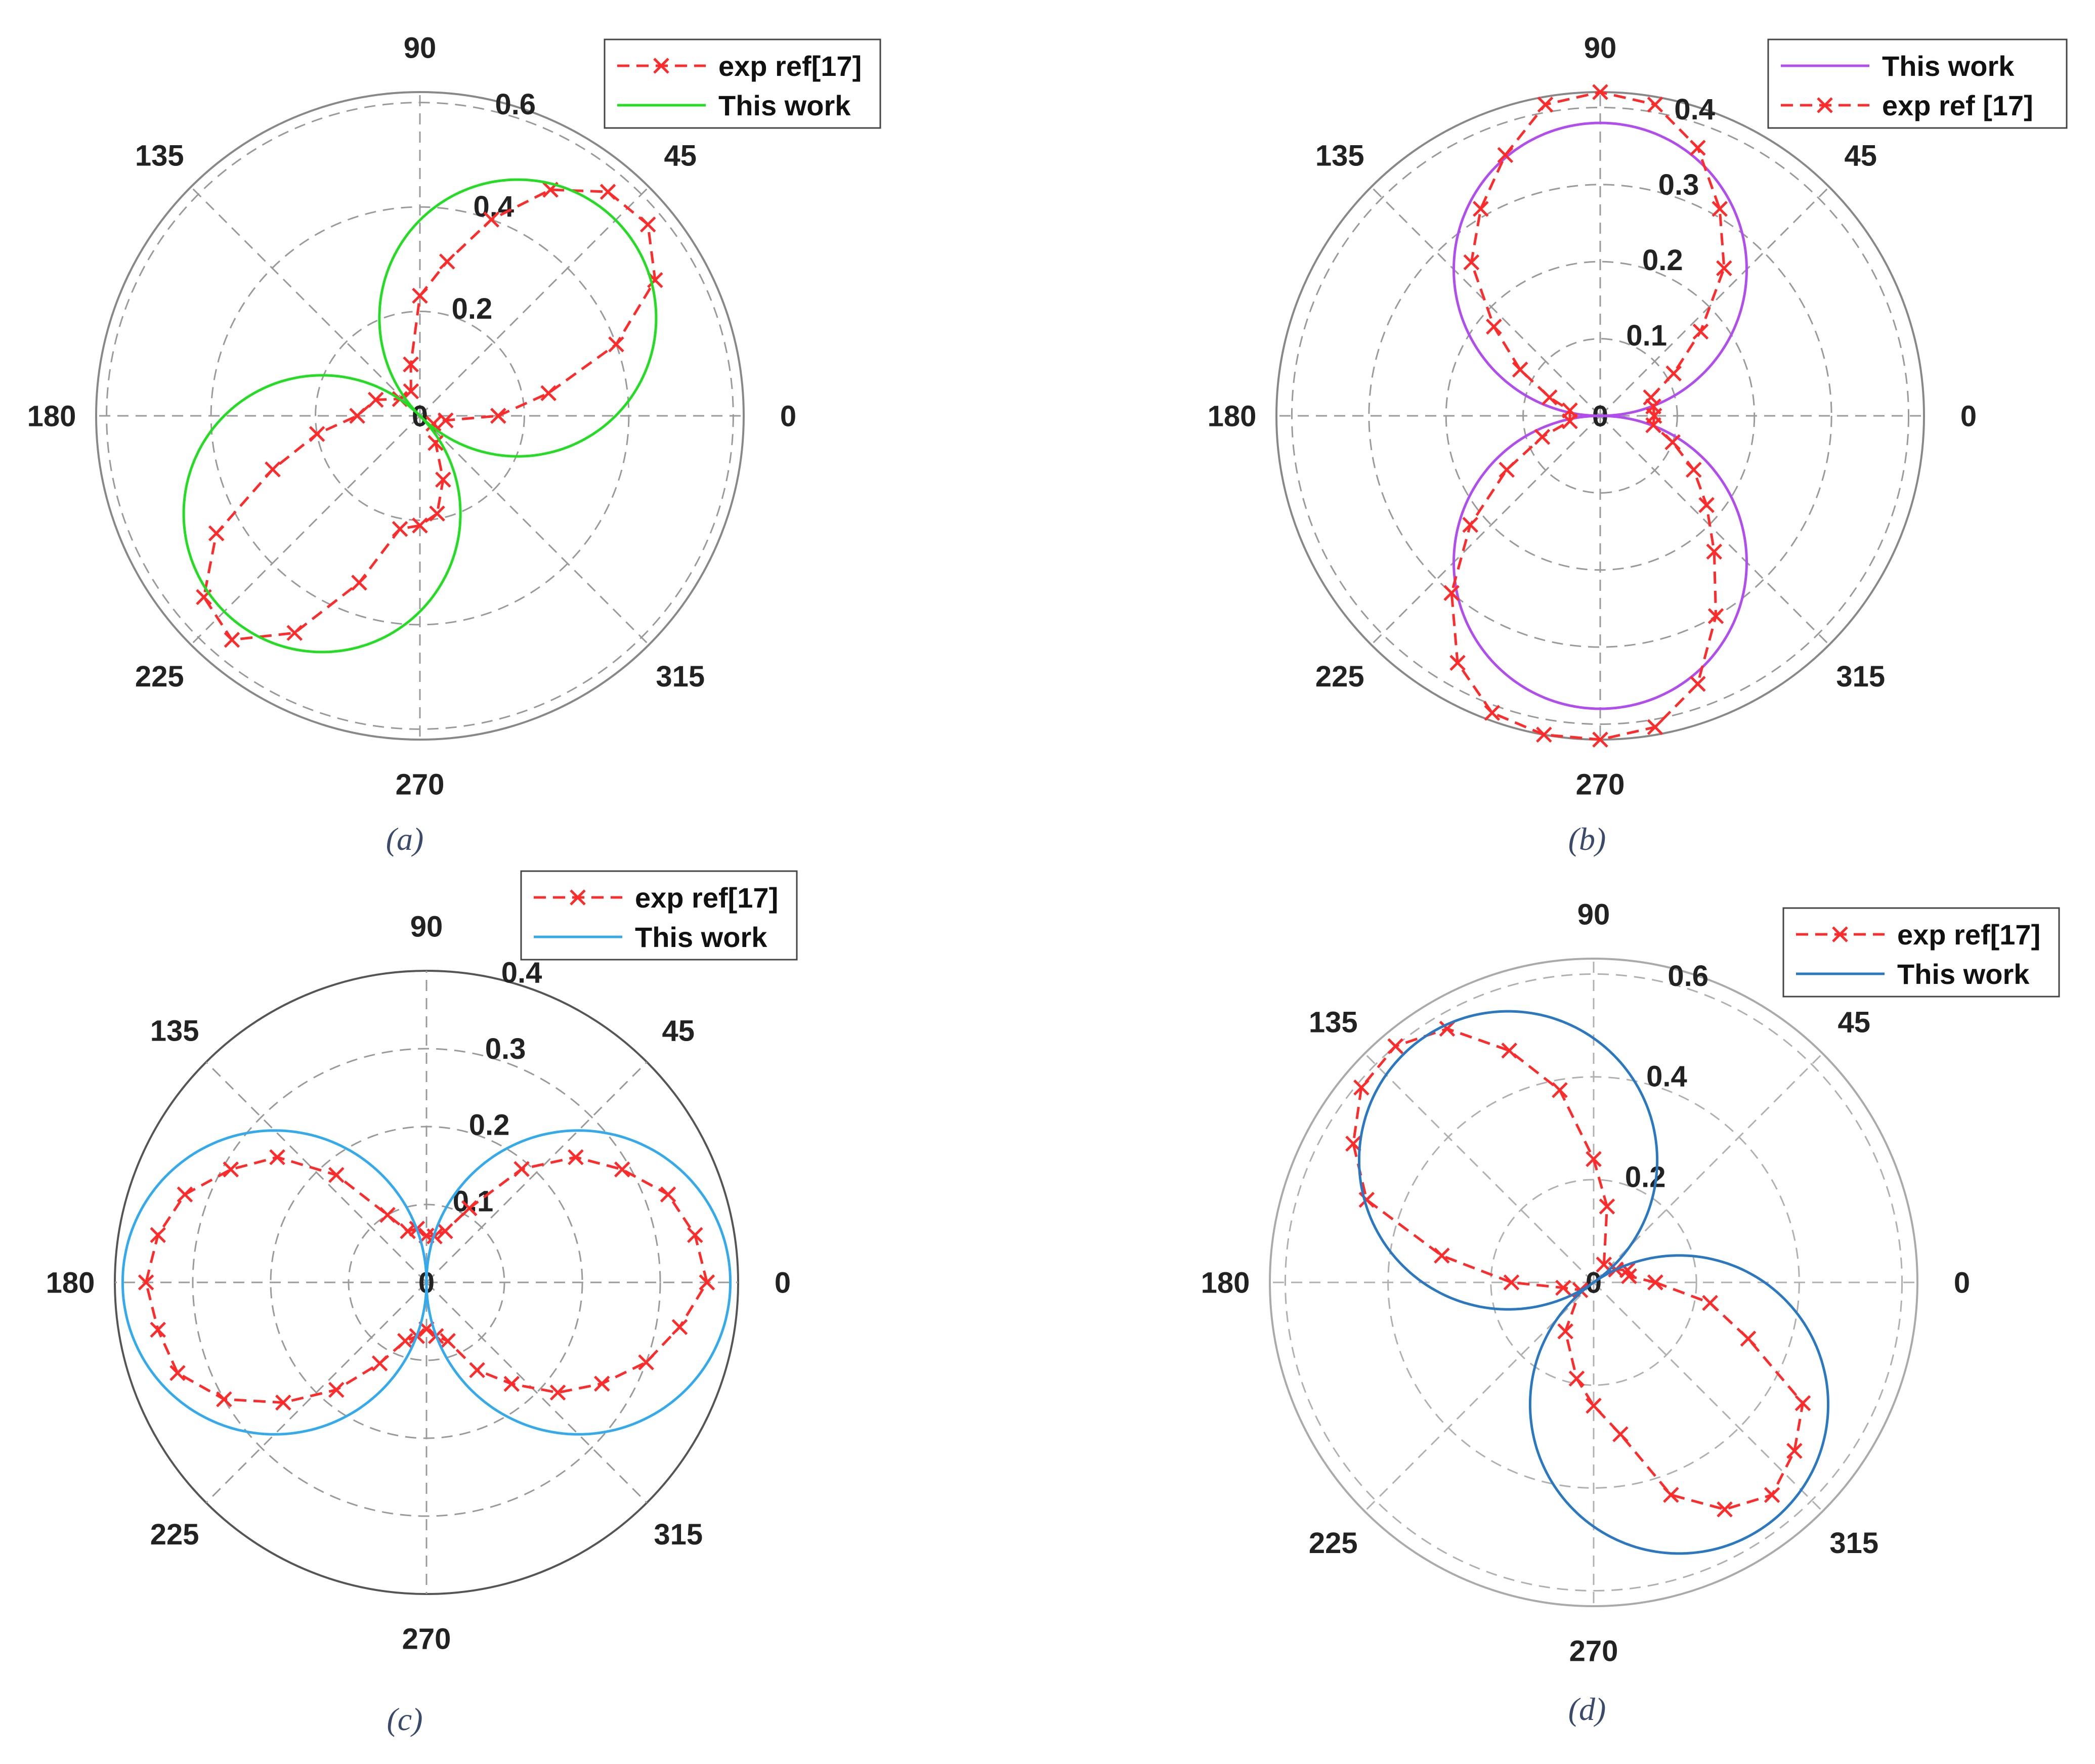  I want to click on r-tick-label: 0.2, so click(1662, 260).